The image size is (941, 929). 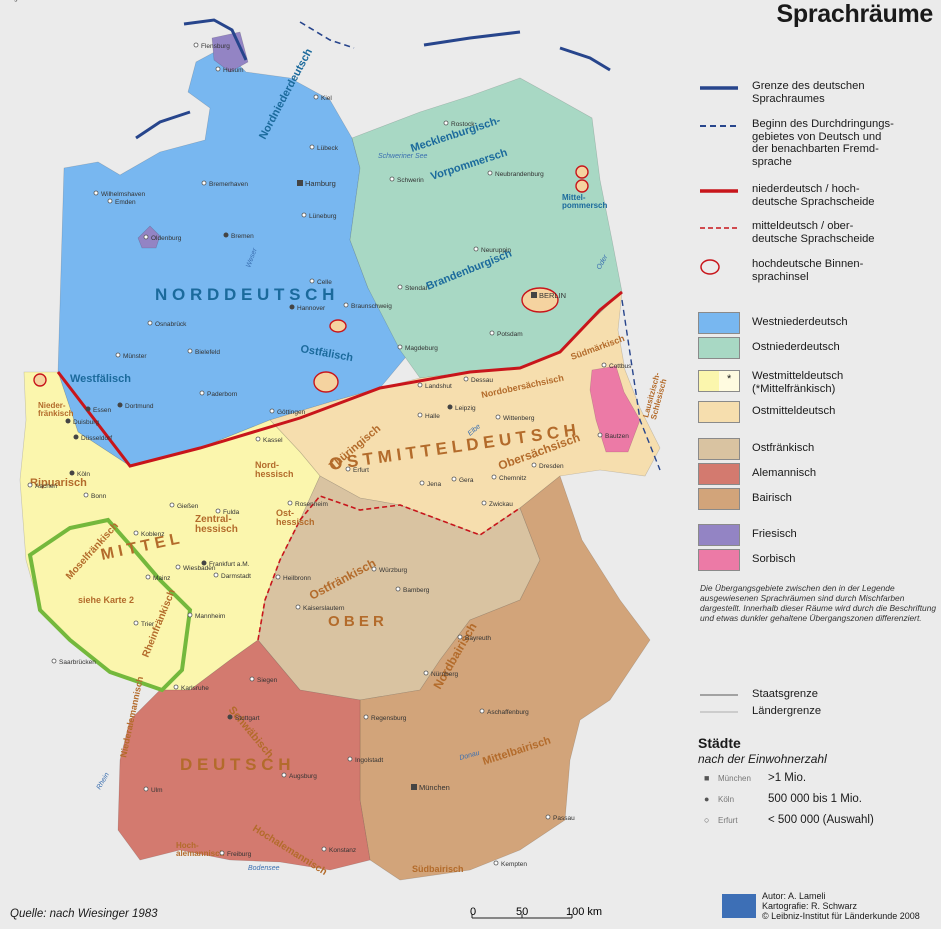 I want to click on sprachraum-border-denmark, so click(x=163, y=125).